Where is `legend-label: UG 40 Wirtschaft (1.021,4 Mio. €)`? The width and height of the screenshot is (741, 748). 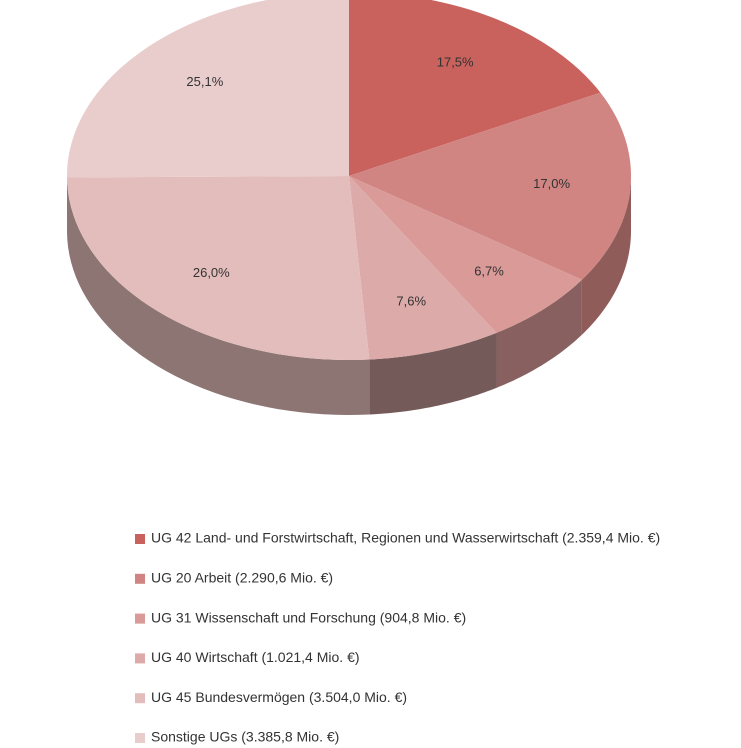 legend-label: UG 40 Wirtschaft (1.021,4 Mio. €) is located at coordinates (255, 657).